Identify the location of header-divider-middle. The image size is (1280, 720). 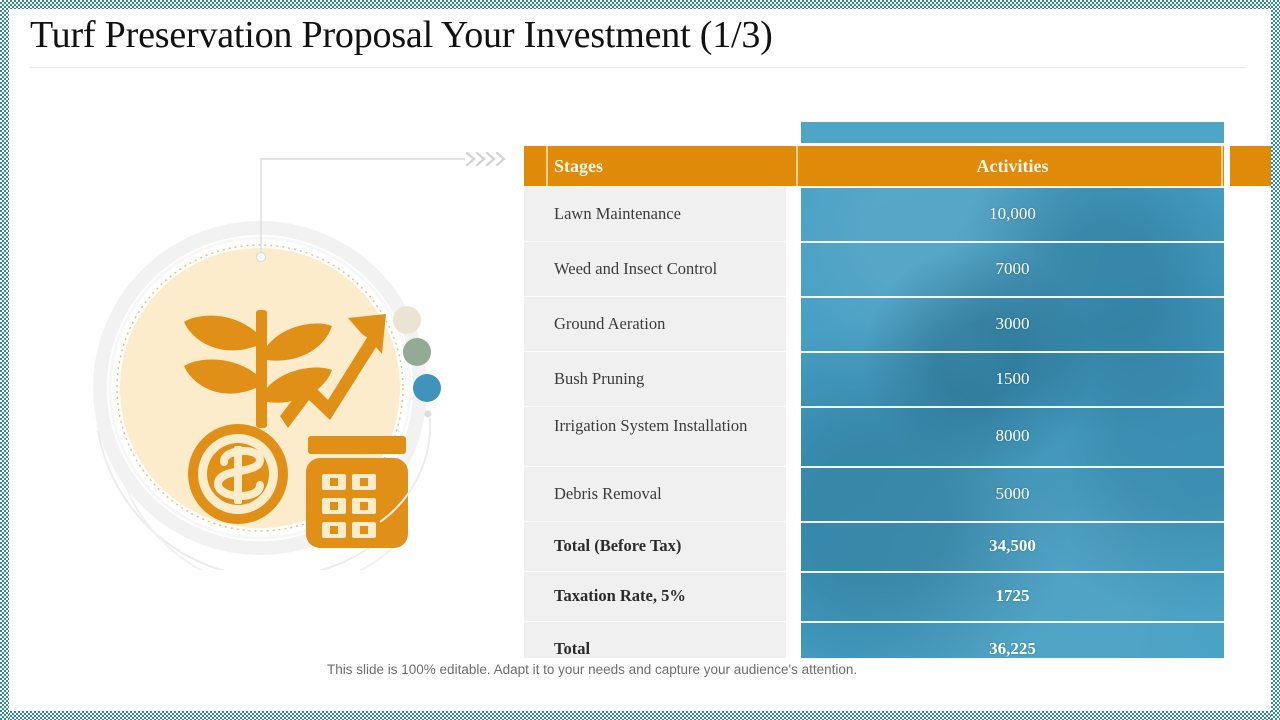
(797, 166).